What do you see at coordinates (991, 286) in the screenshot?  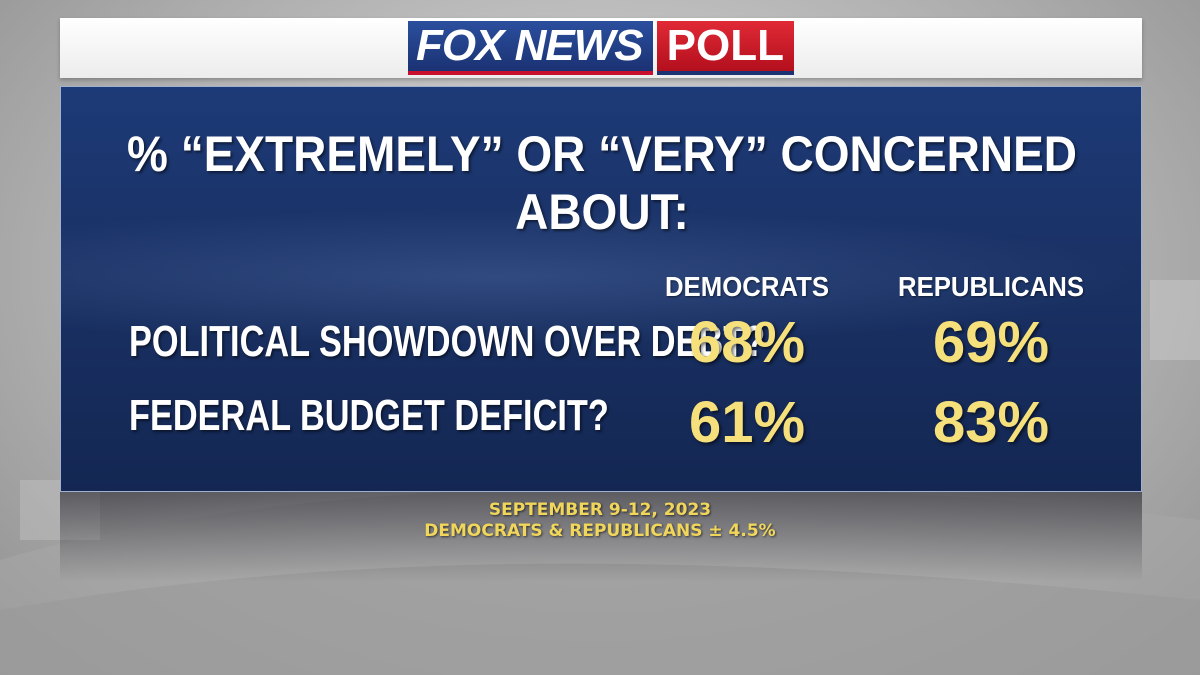 I see `column-header-republicans: REPUBLICANS` at bounding box center [991, 286].